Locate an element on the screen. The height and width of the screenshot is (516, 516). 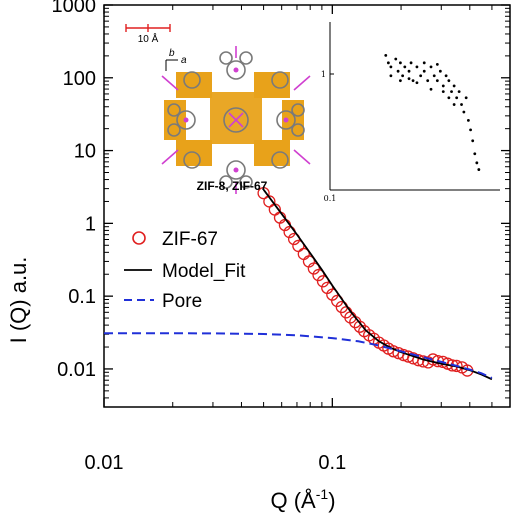
scale-bar-label: 10 Å is located at coordinates (148, 38).